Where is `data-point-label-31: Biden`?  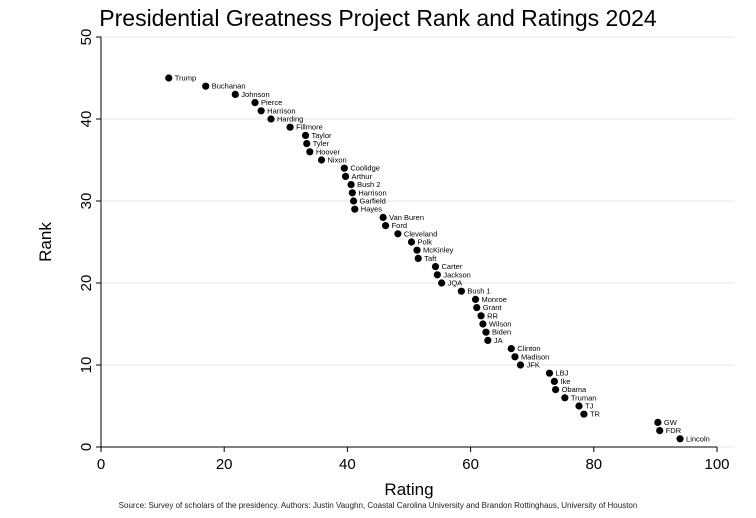
data-point-label-31: Biden is located at coordinates (501, 332).